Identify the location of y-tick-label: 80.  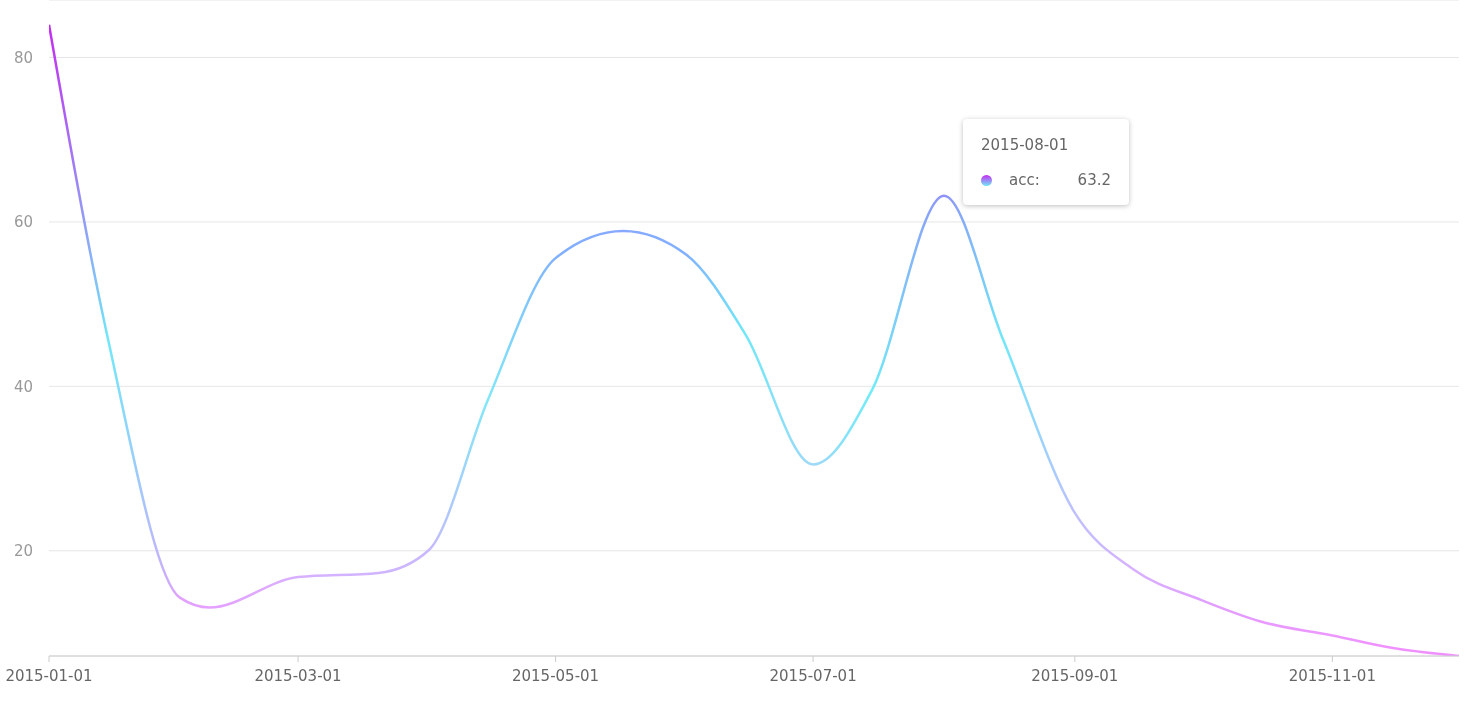
(23, 57).